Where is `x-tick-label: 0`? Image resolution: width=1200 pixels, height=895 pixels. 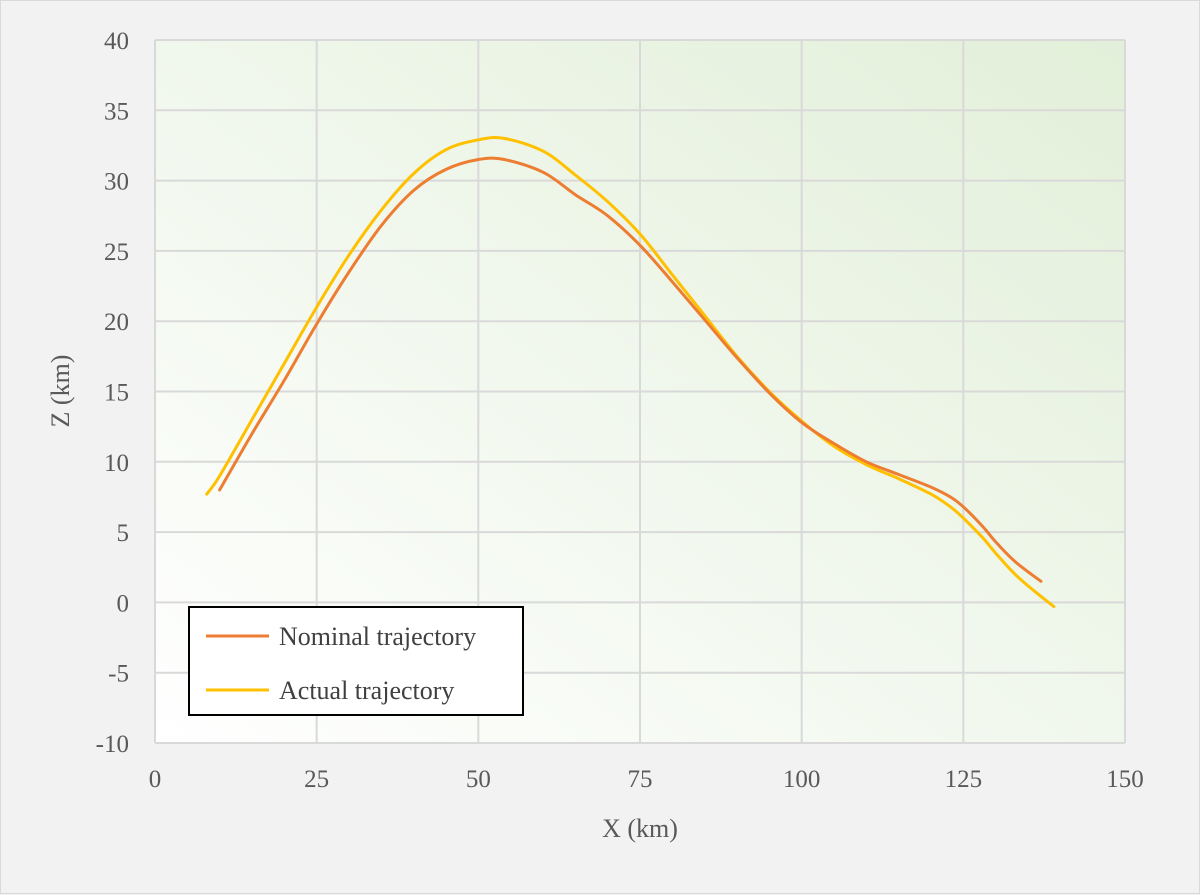 x-tick-label: 0 is located at coordinates (155, 779).